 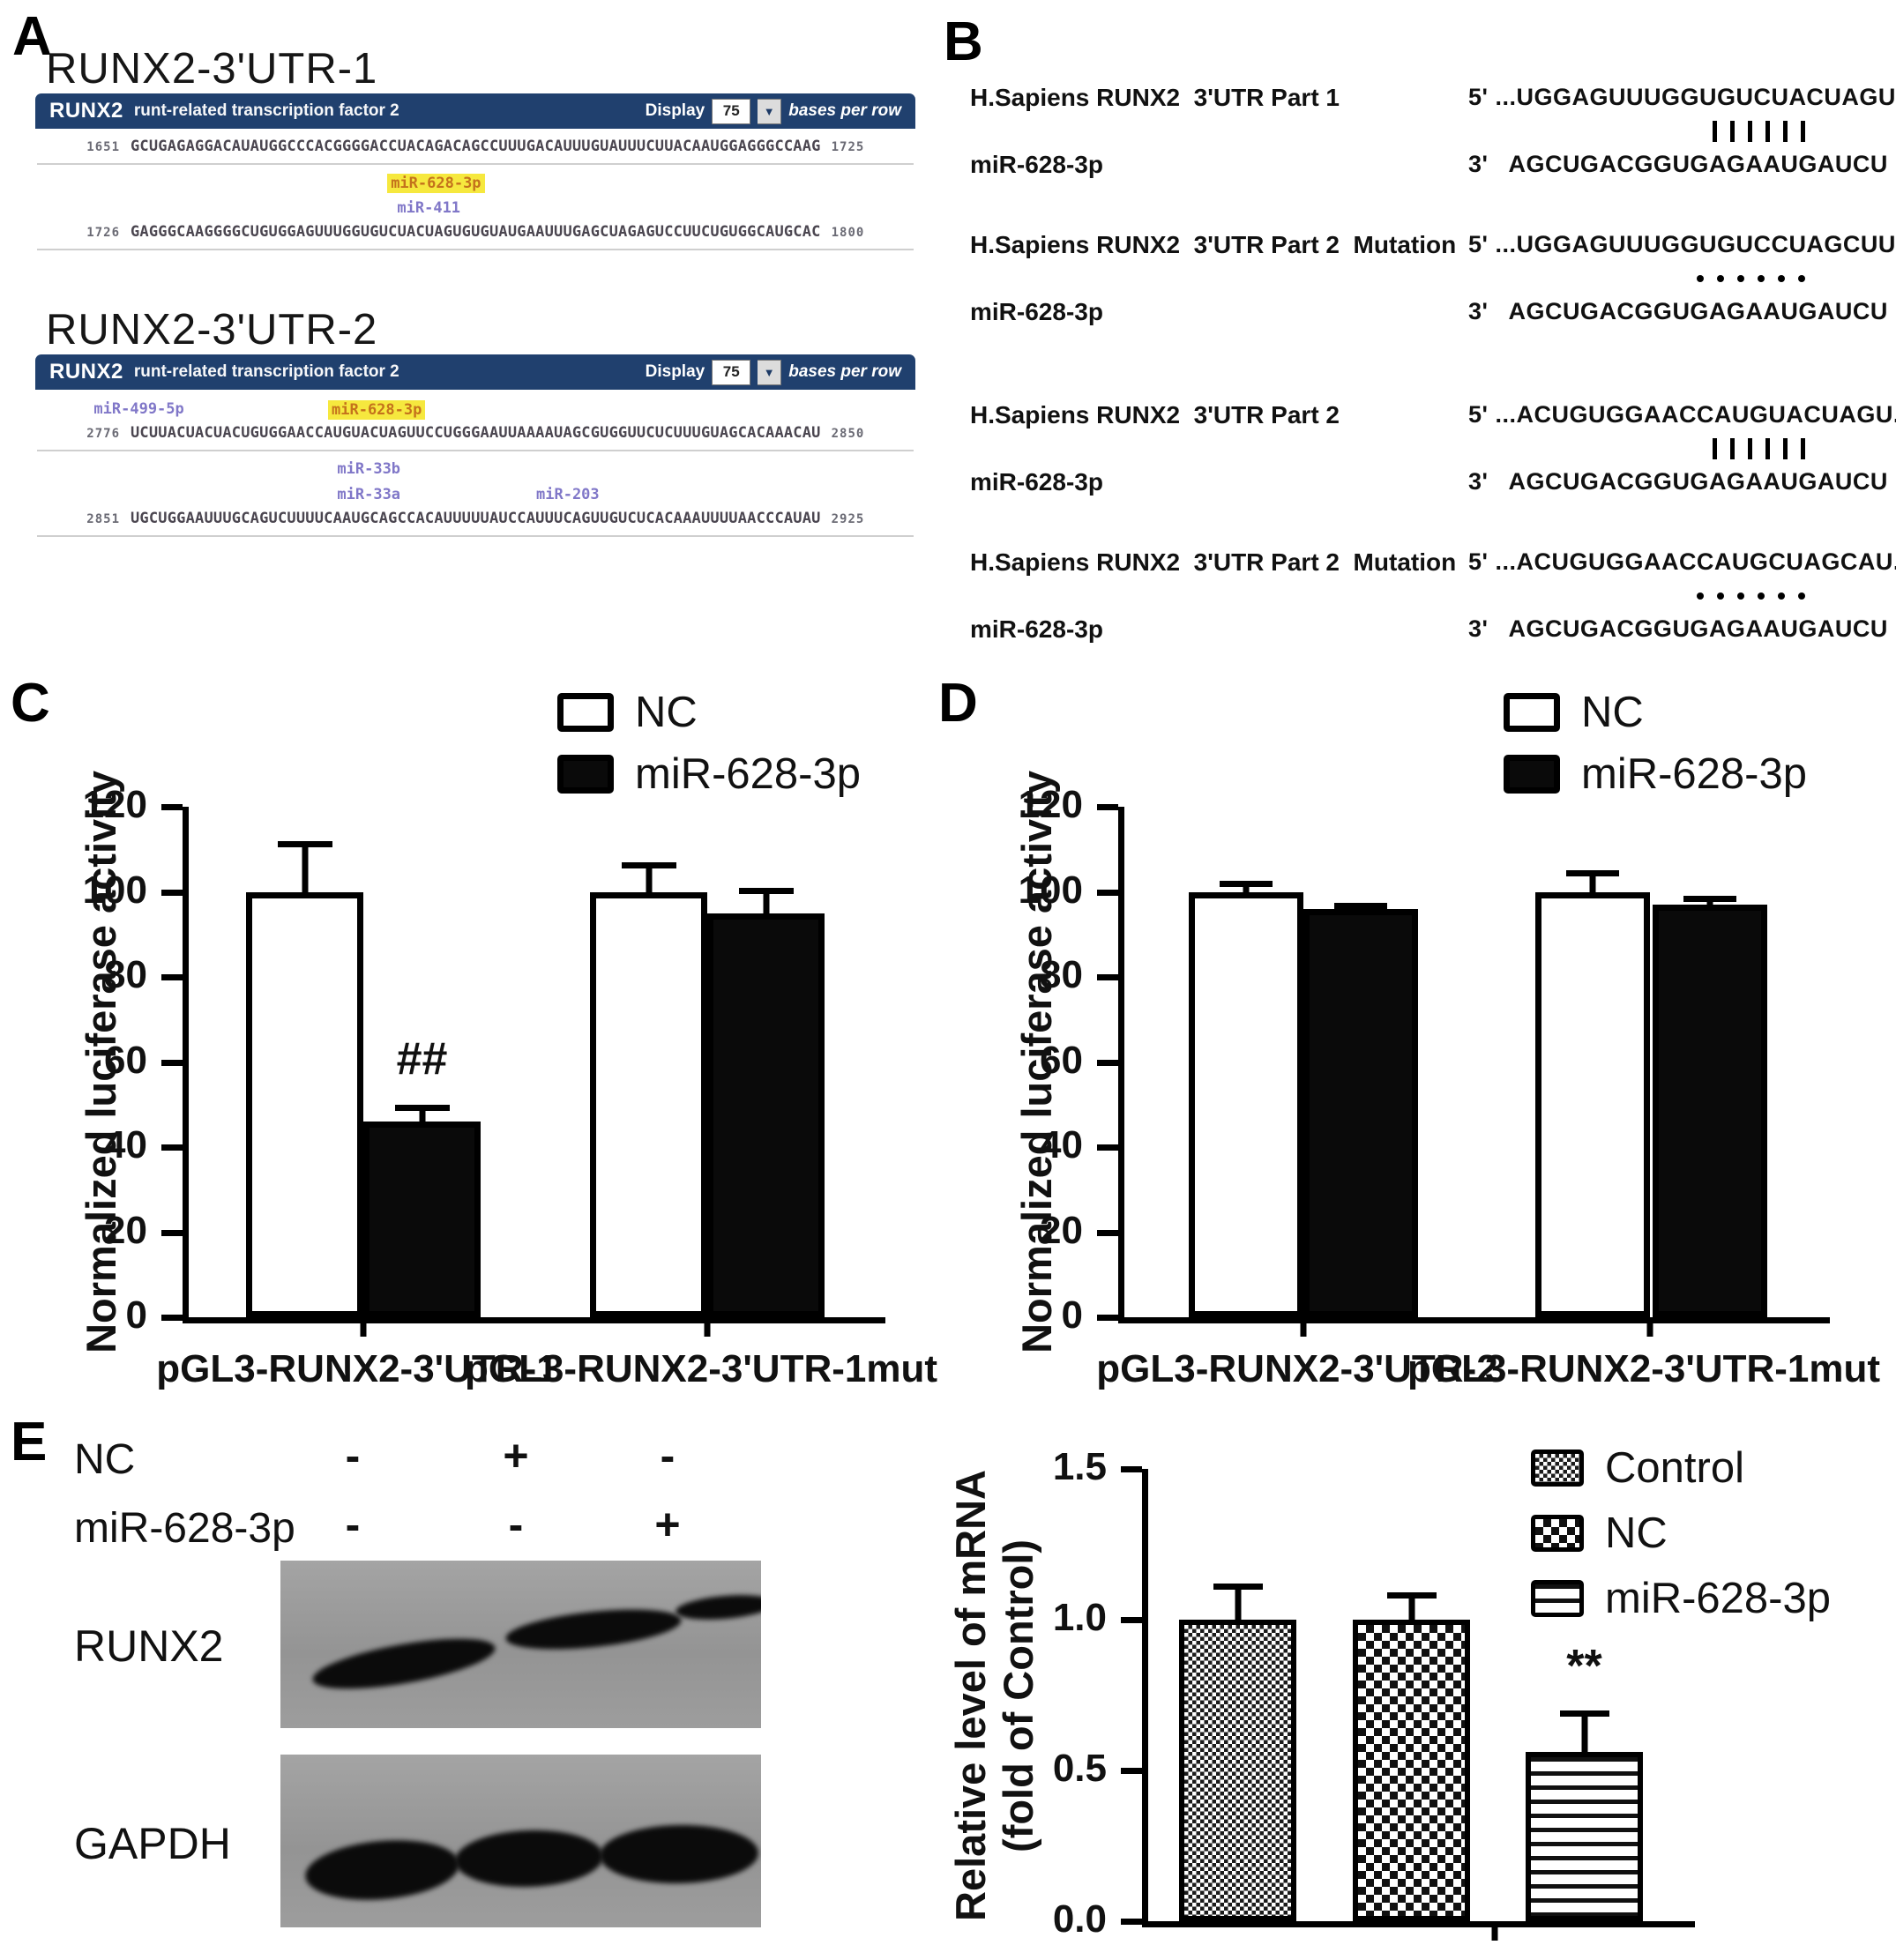 I want to click on blot-protein-label: GAPDH, so click(x=152, y=1843).